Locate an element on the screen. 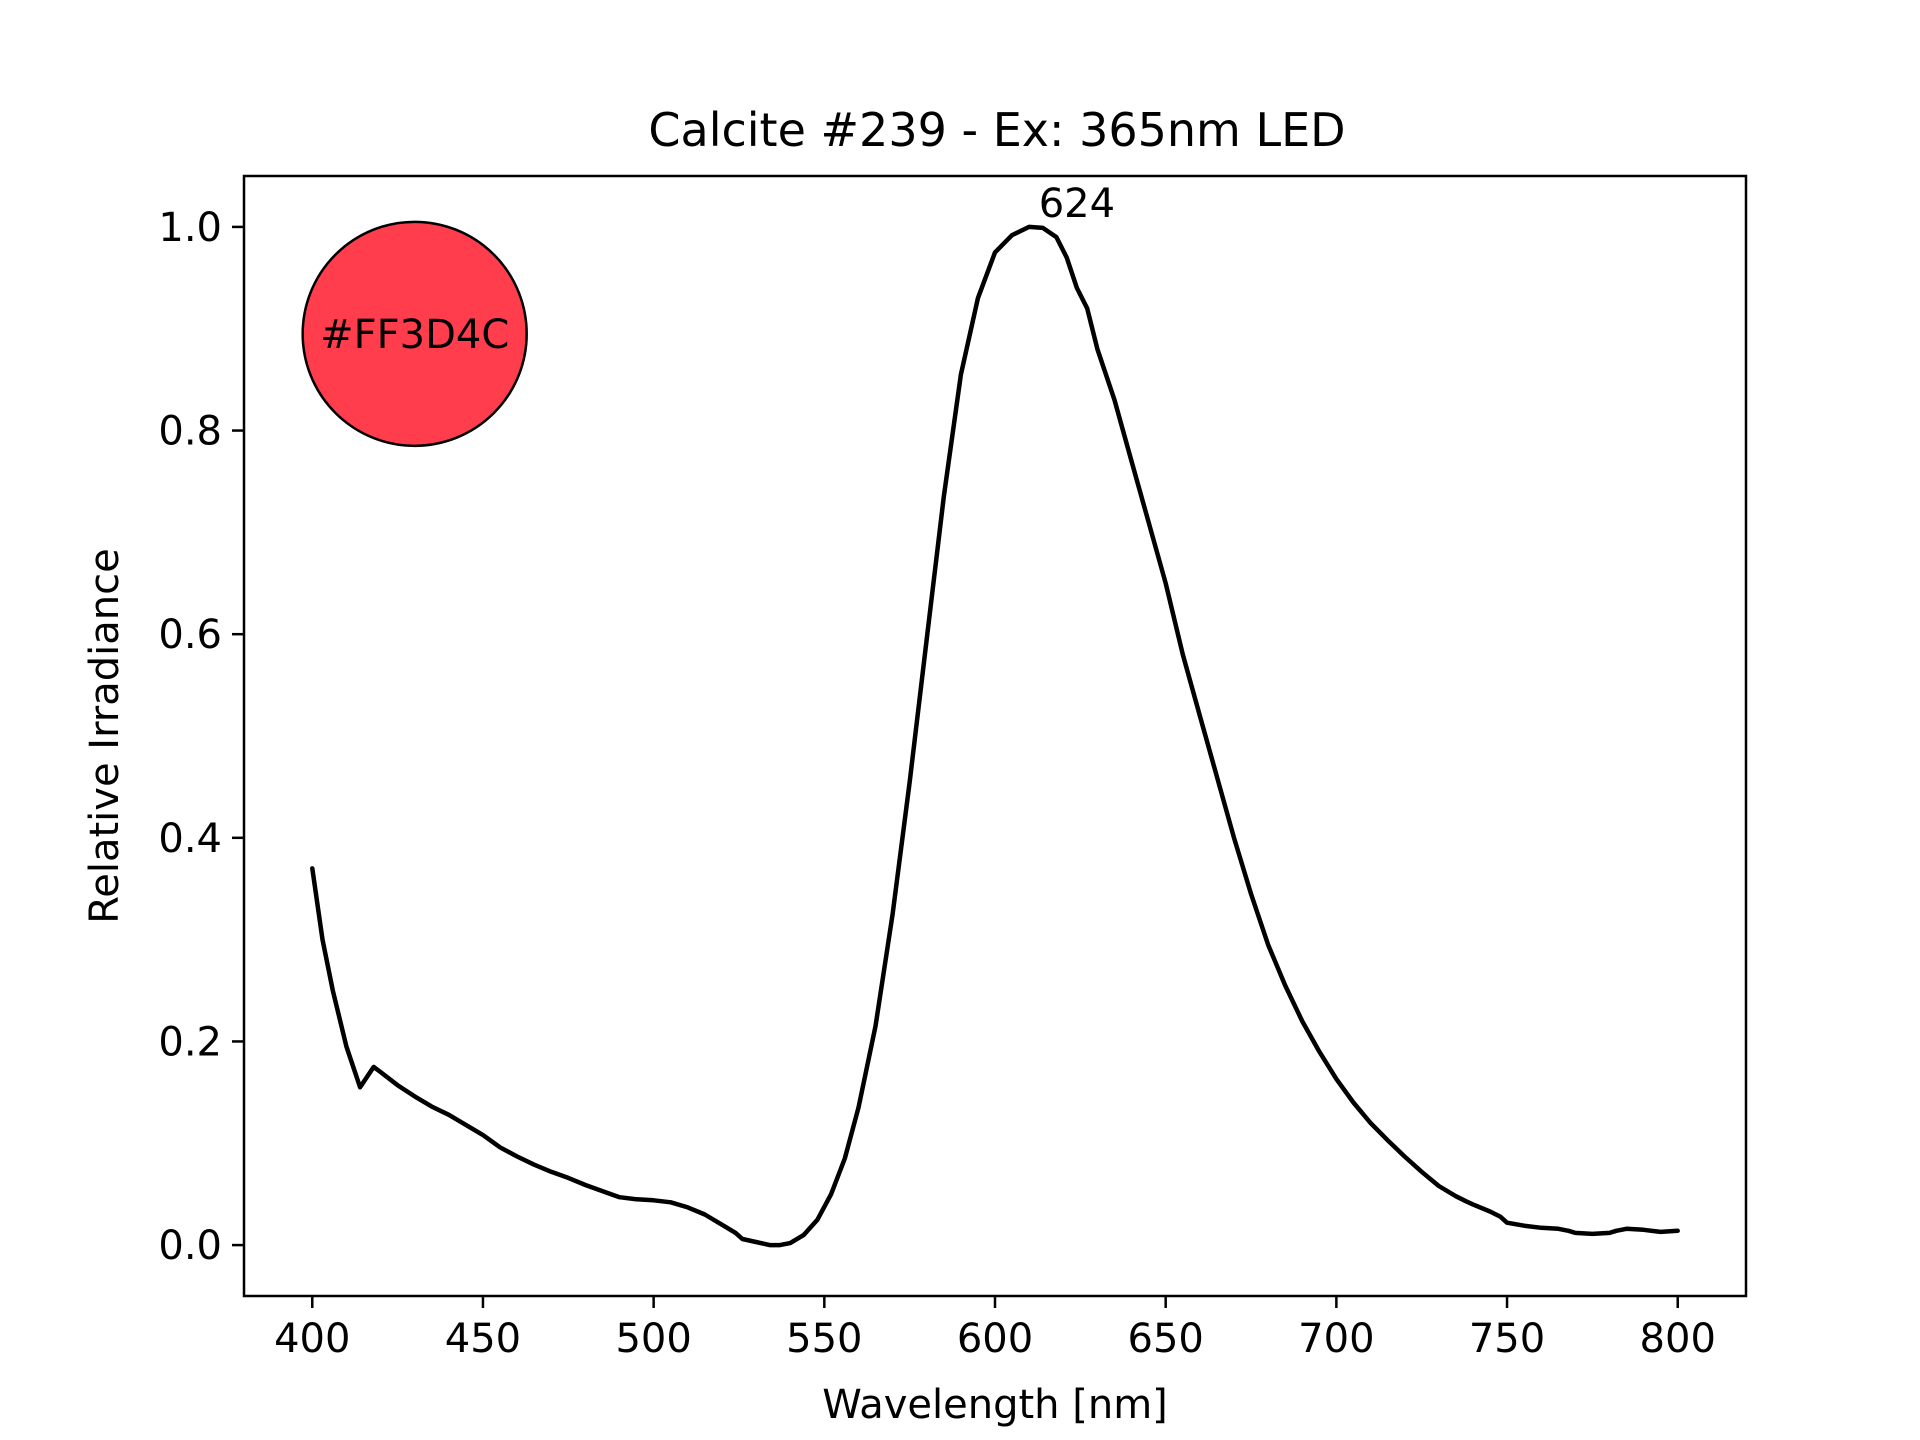  x-tick-label: 600 is located at coordinates (995, 1339).